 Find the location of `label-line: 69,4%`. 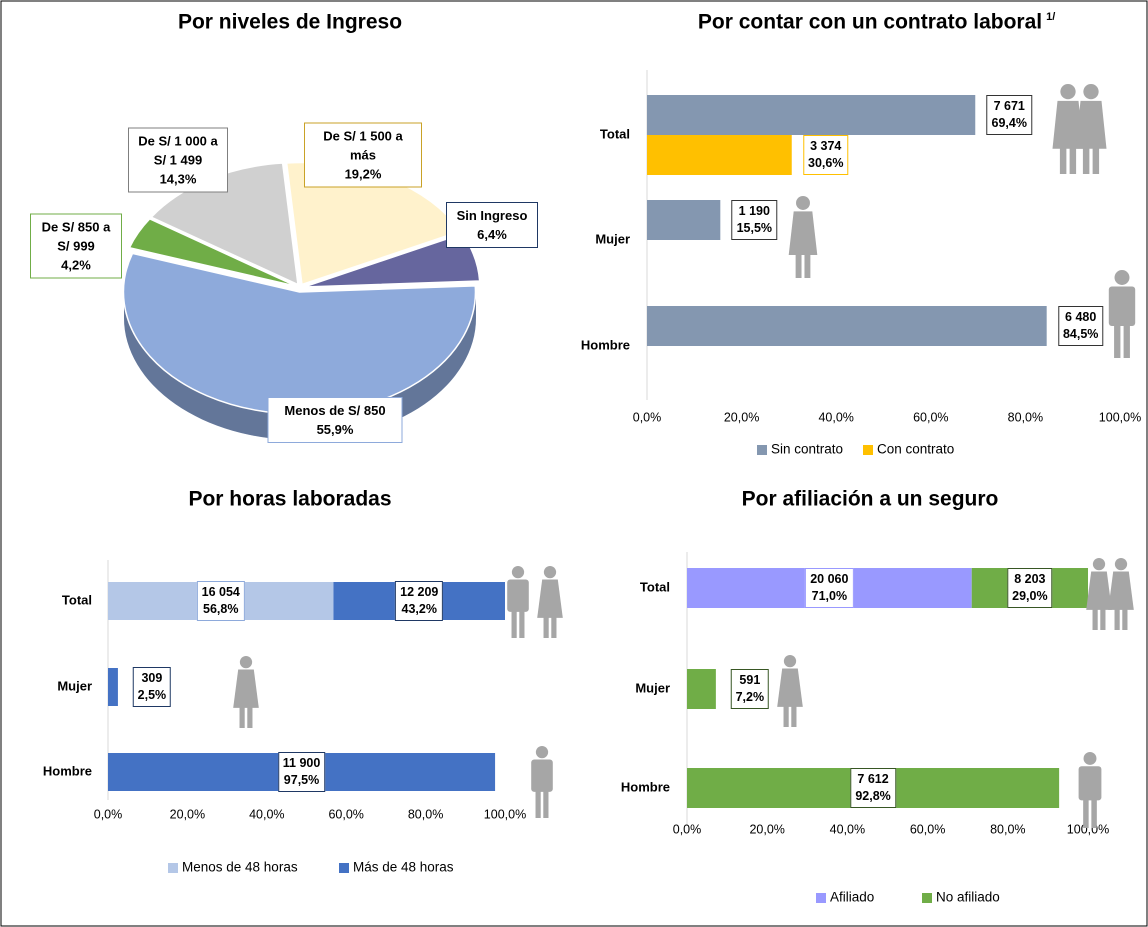

label-line: 69,4% is located at coordinates (1009, 123).